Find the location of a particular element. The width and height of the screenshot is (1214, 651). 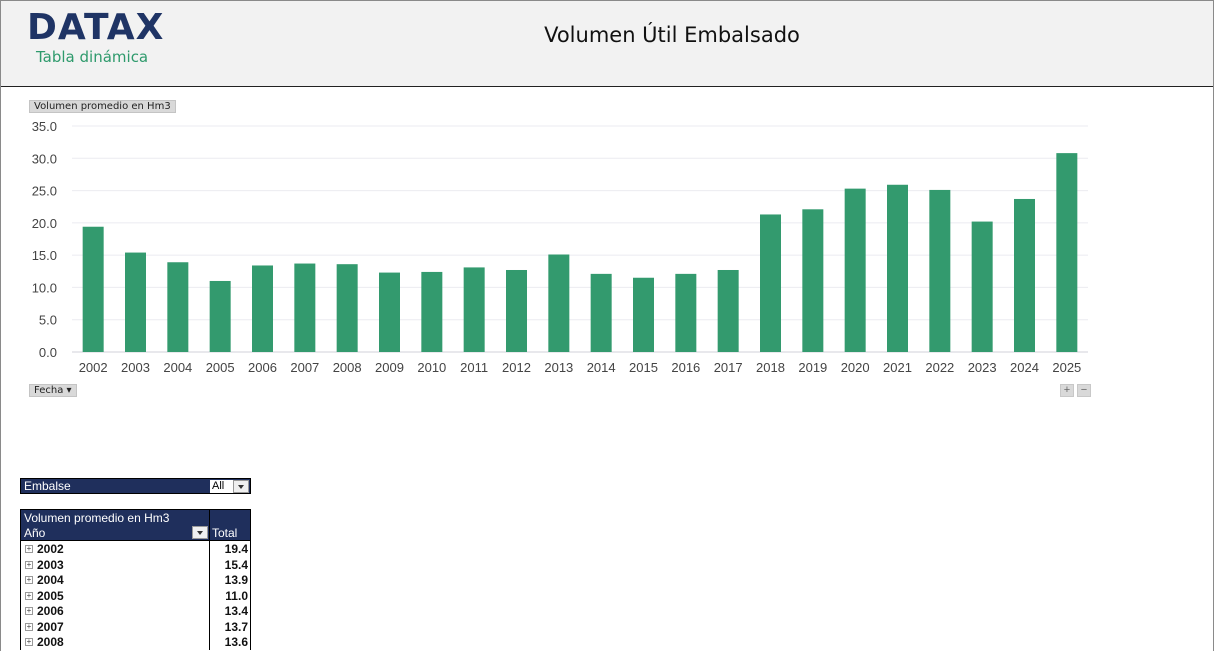

bar-2008 is located at coordinates (347, 308).